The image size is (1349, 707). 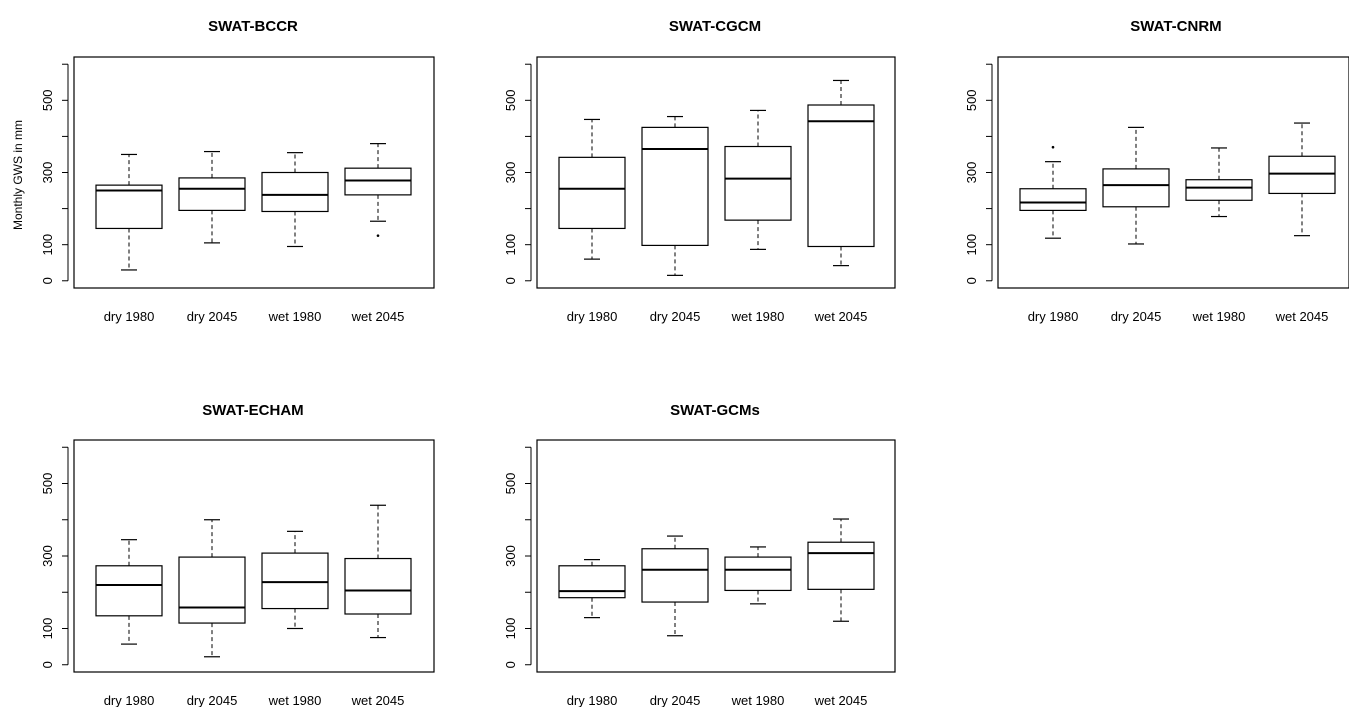 I want to click on panel-title: SWAT-GCMs, so click(x=715, y=410).